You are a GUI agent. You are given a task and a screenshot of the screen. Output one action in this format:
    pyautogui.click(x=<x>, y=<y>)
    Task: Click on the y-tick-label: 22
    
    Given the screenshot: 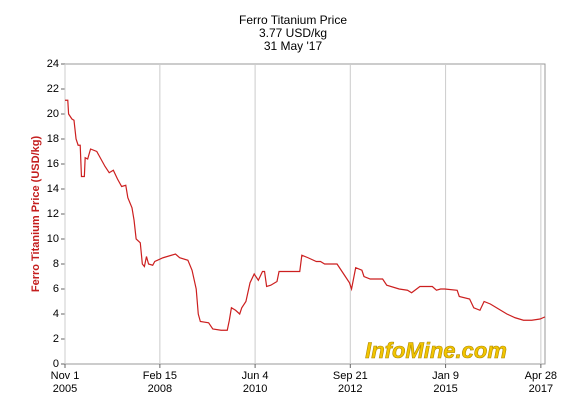 What is the action you would take?
    pyautogui.click(x=53, y=89)
    